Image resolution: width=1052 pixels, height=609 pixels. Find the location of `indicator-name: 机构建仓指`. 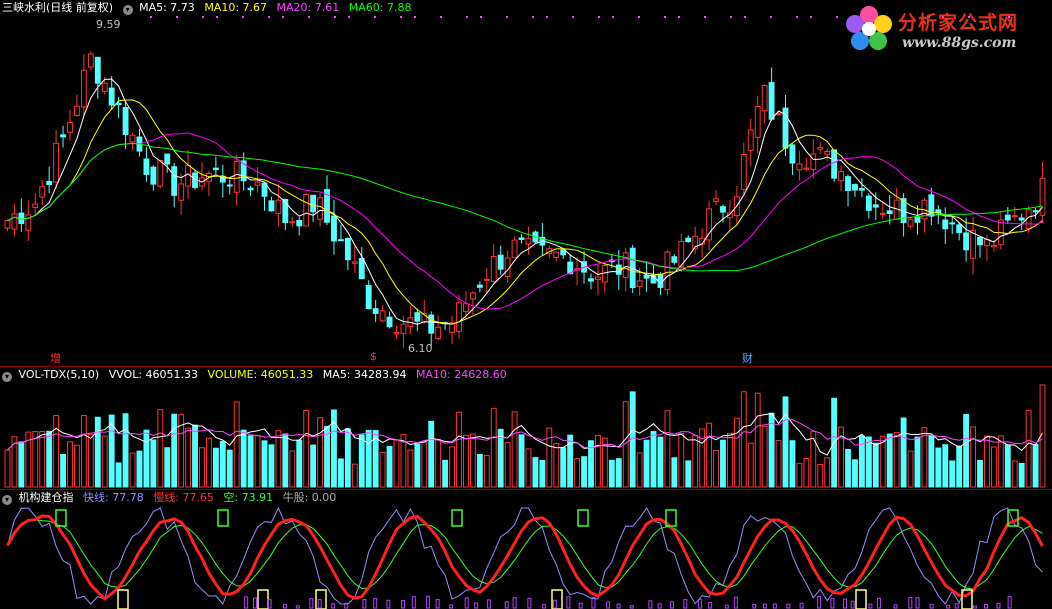

indicator-name: 机构建仓指 is located at coordinates (46, 497).